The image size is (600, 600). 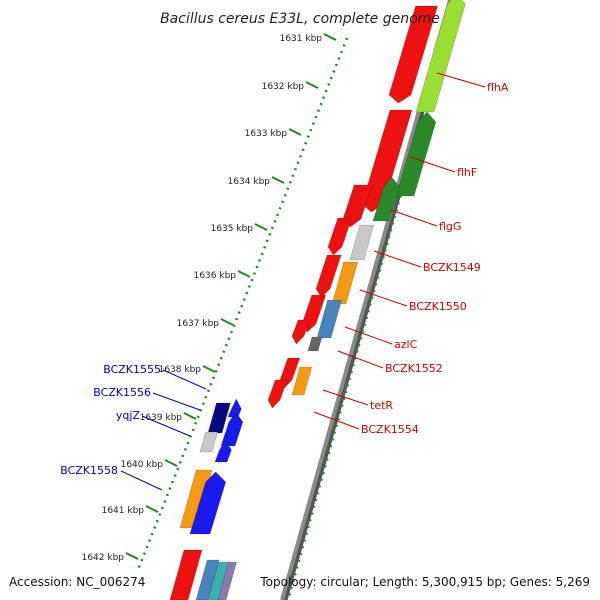 I want to click on gene-label-flgg: flgG, so click(x=450, y=226).